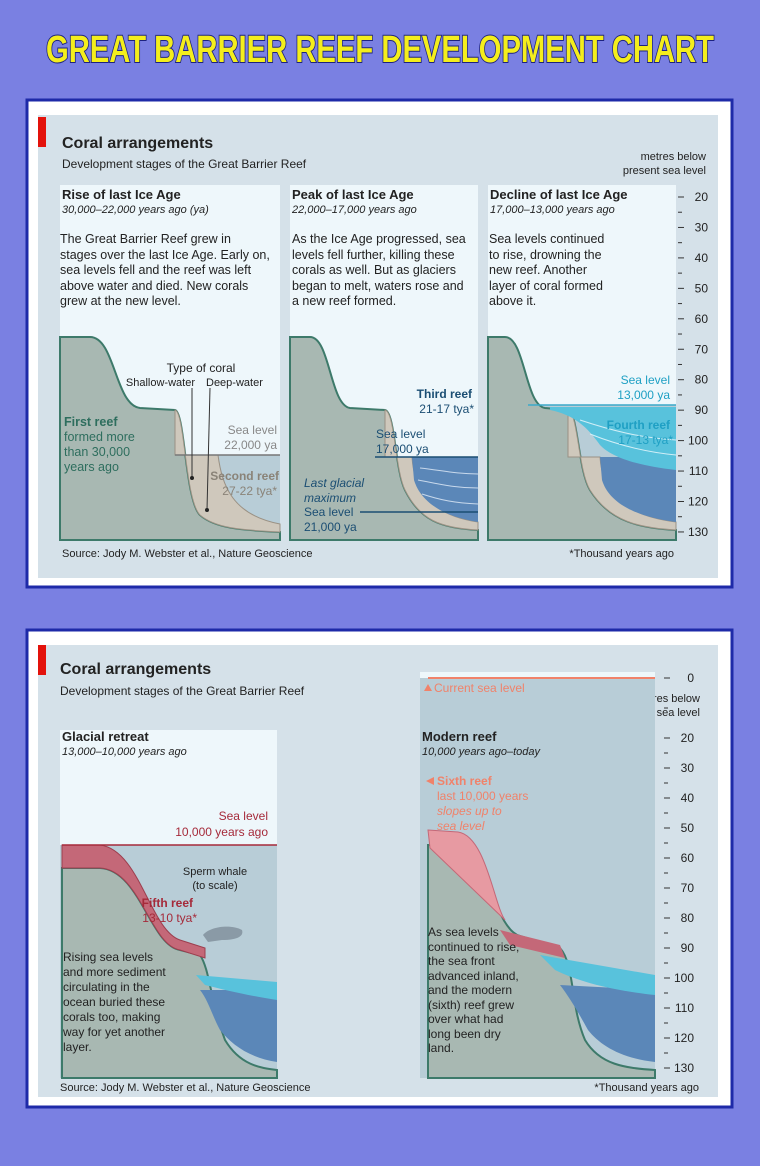  I want to click on stage-title: Glacial retreat, so click(105, 736).